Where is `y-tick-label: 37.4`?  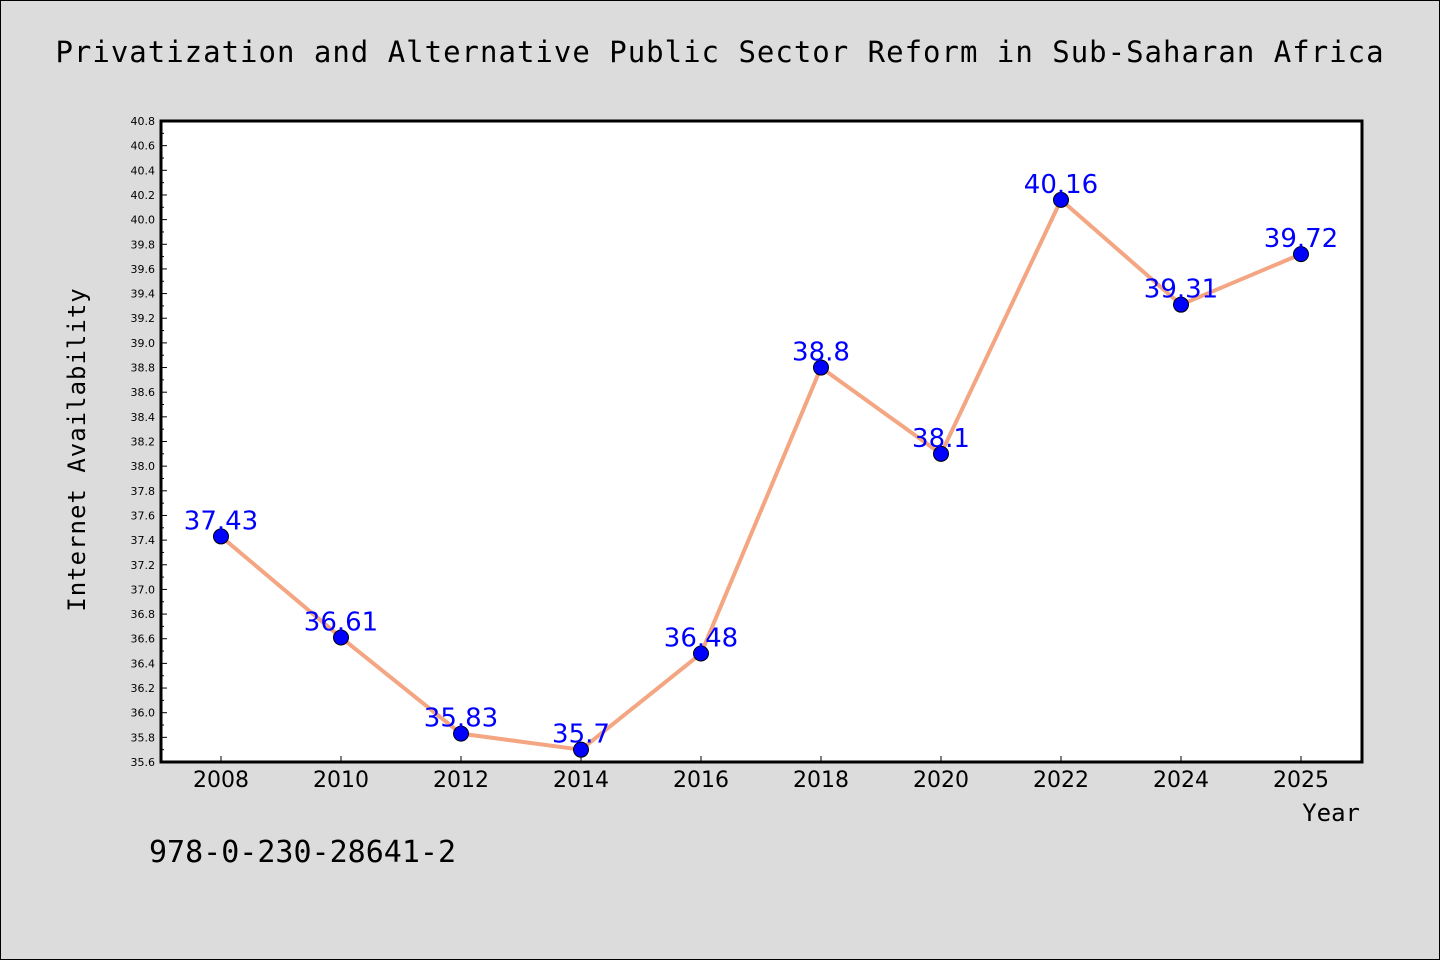 y-tick-label: 37.4 is located at coordinates (143, 540).